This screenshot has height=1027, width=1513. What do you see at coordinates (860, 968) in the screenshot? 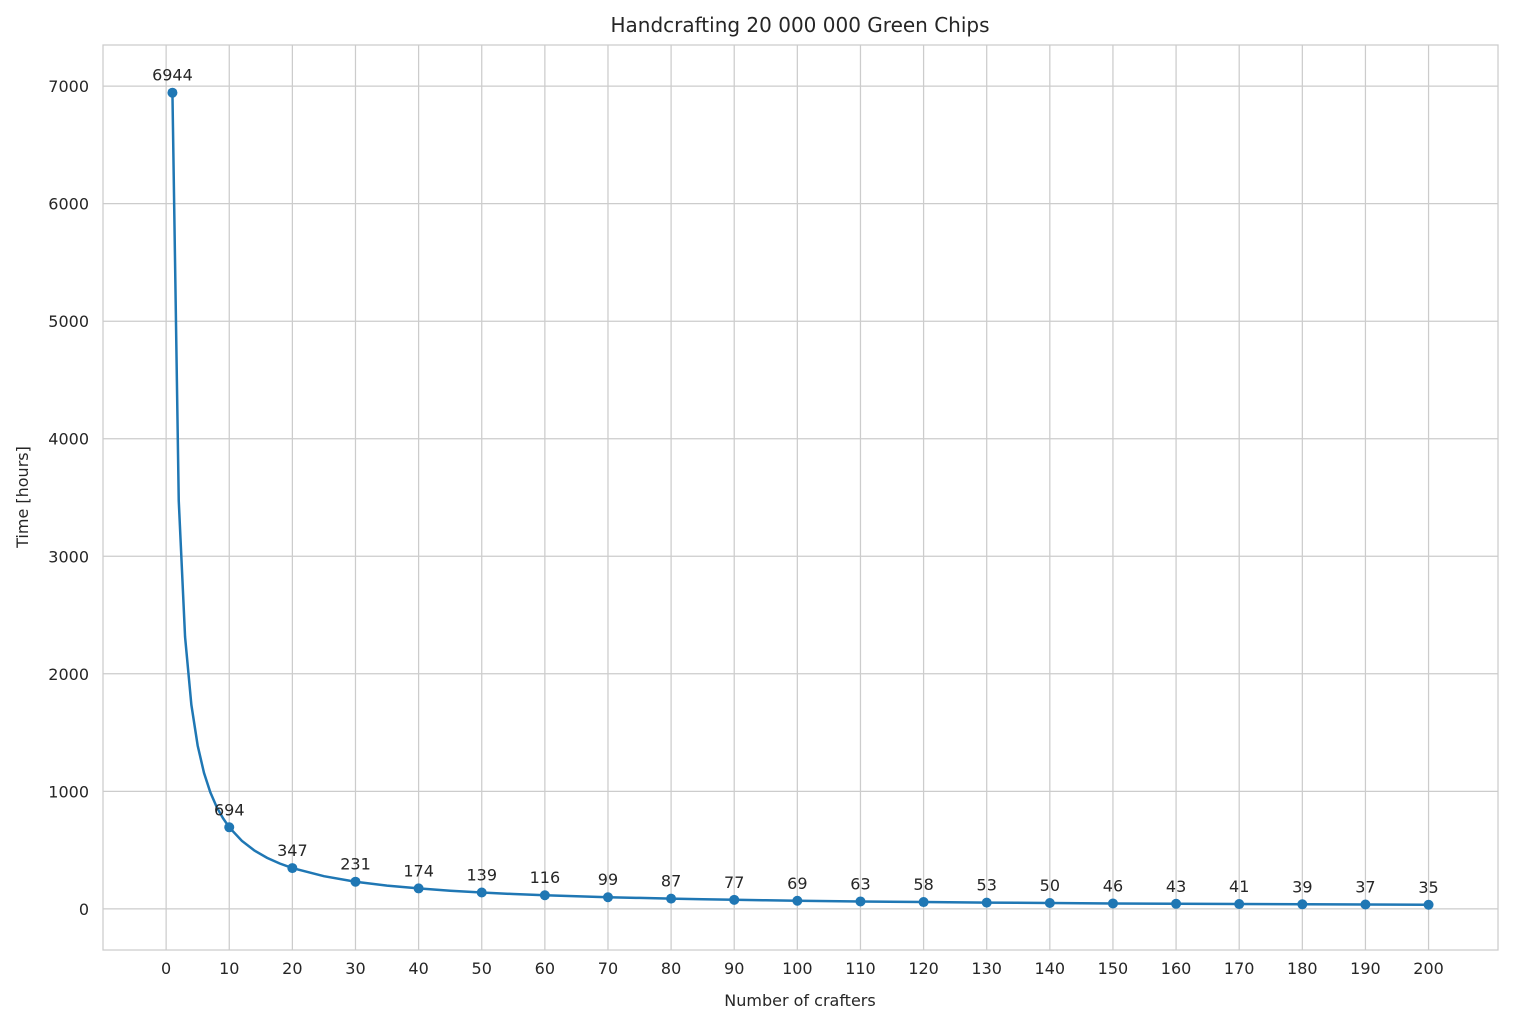
I see `x-tick-label: 110` at bounding box center [860, 968].